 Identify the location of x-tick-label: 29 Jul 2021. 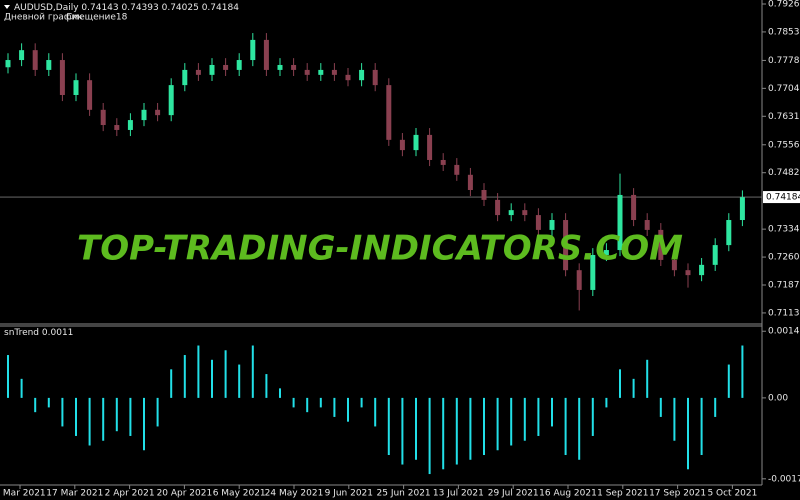
(513, 494).